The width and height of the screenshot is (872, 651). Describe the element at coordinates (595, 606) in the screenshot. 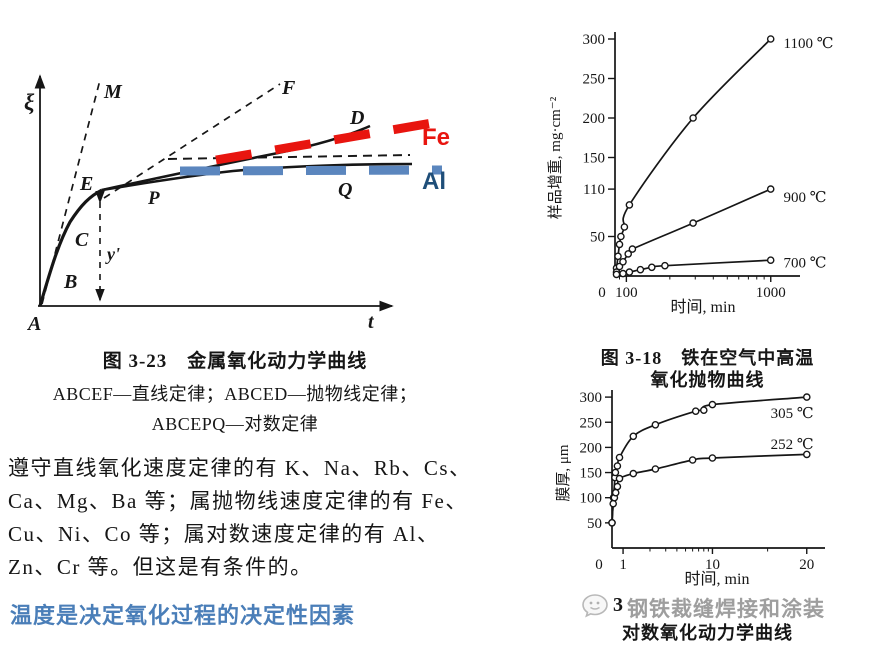

I see `wechat-chat-icon` at that location.